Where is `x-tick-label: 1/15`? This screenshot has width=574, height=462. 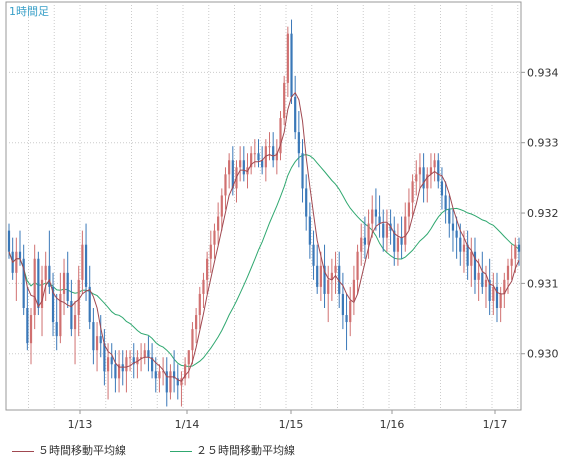 x-tick-label: 1/15 is located at coordinates (291, 424).